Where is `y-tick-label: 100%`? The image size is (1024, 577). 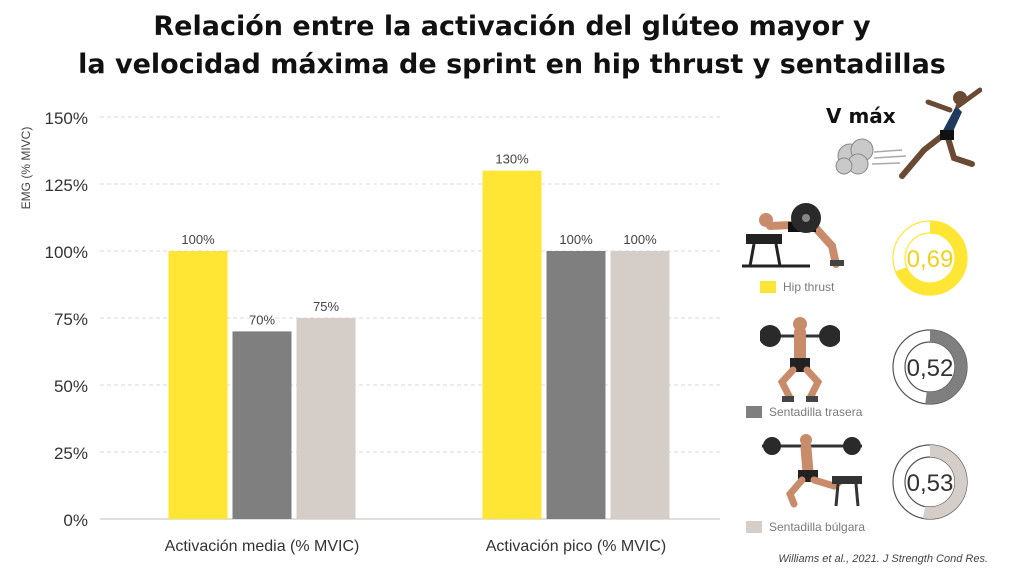 y-tick-label: 100% is located at coordinates (66, 252).